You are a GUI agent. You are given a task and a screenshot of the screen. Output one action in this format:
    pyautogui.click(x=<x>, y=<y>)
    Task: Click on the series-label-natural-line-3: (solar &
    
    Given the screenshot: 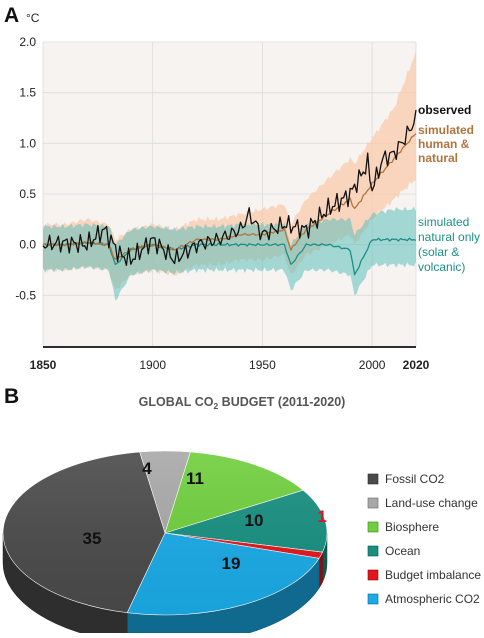 What is the action you would take?
    pyautogui.click(x=438, y=252)
    